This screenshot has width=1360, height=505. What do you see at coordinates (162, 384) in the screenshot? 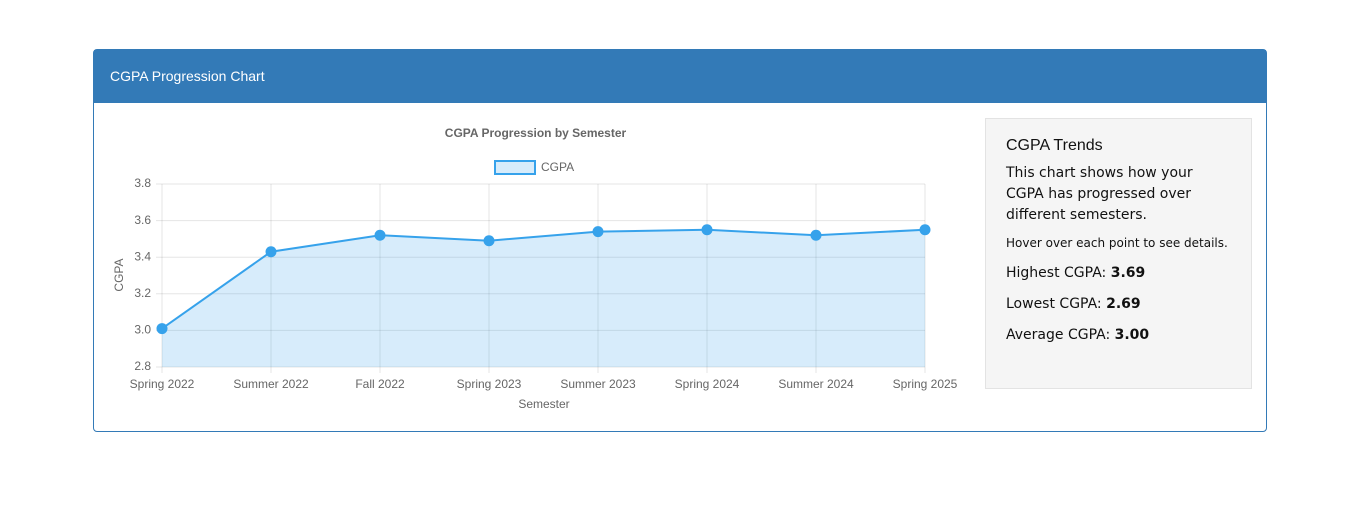
I see `x-tick-label: Spring 2022` at bounding box center [162, 384].